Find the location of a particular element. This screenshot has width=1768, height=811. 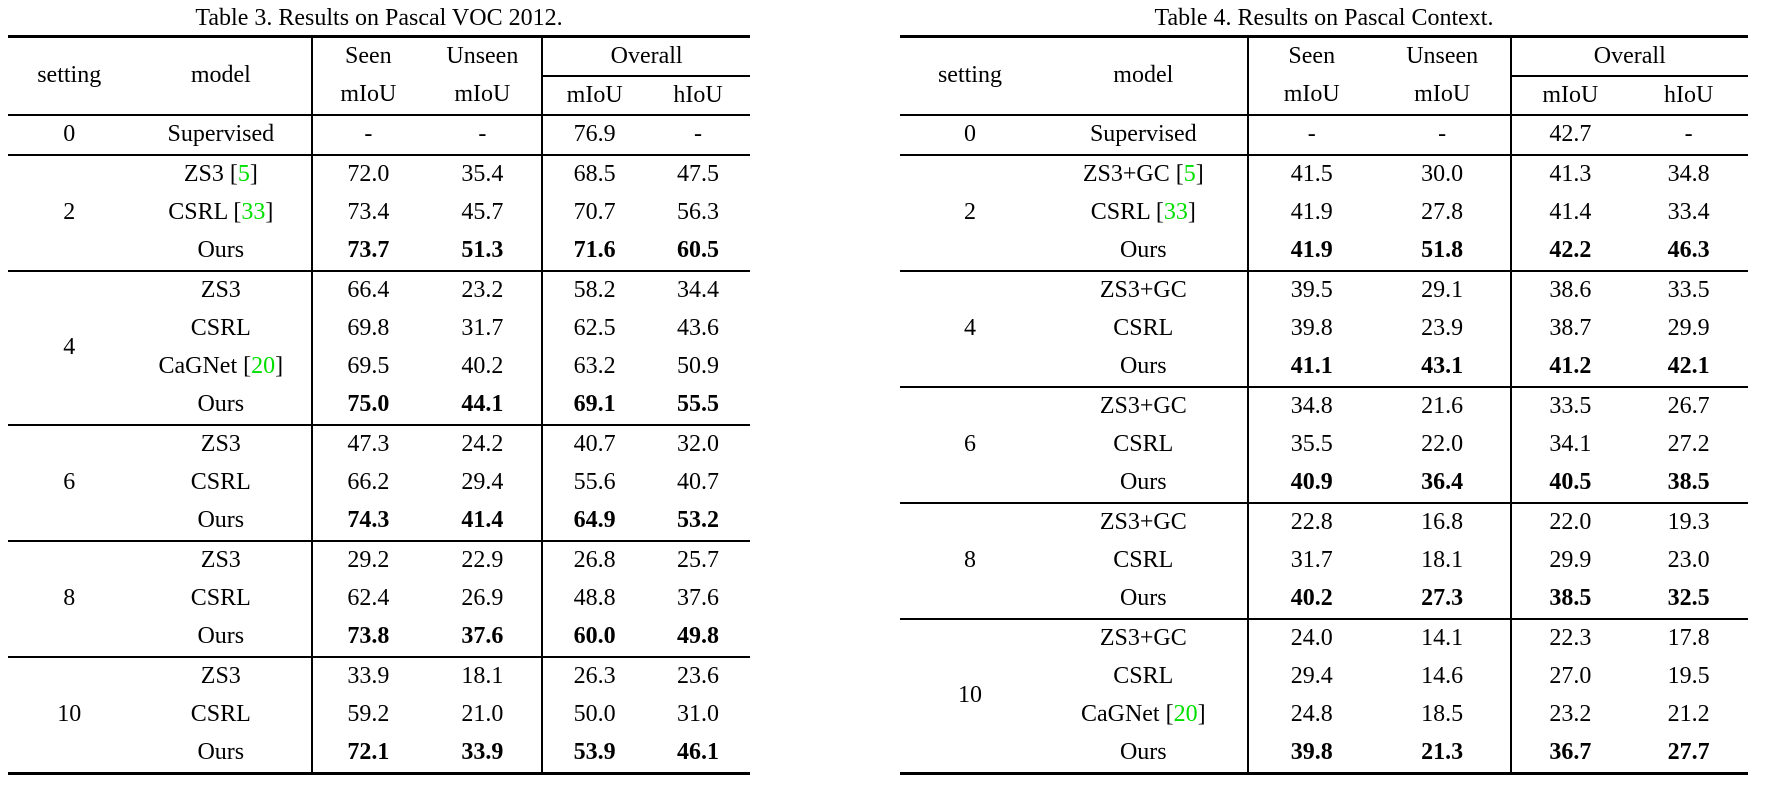

setting-cell: 10 is located at coordinates (970, 696).